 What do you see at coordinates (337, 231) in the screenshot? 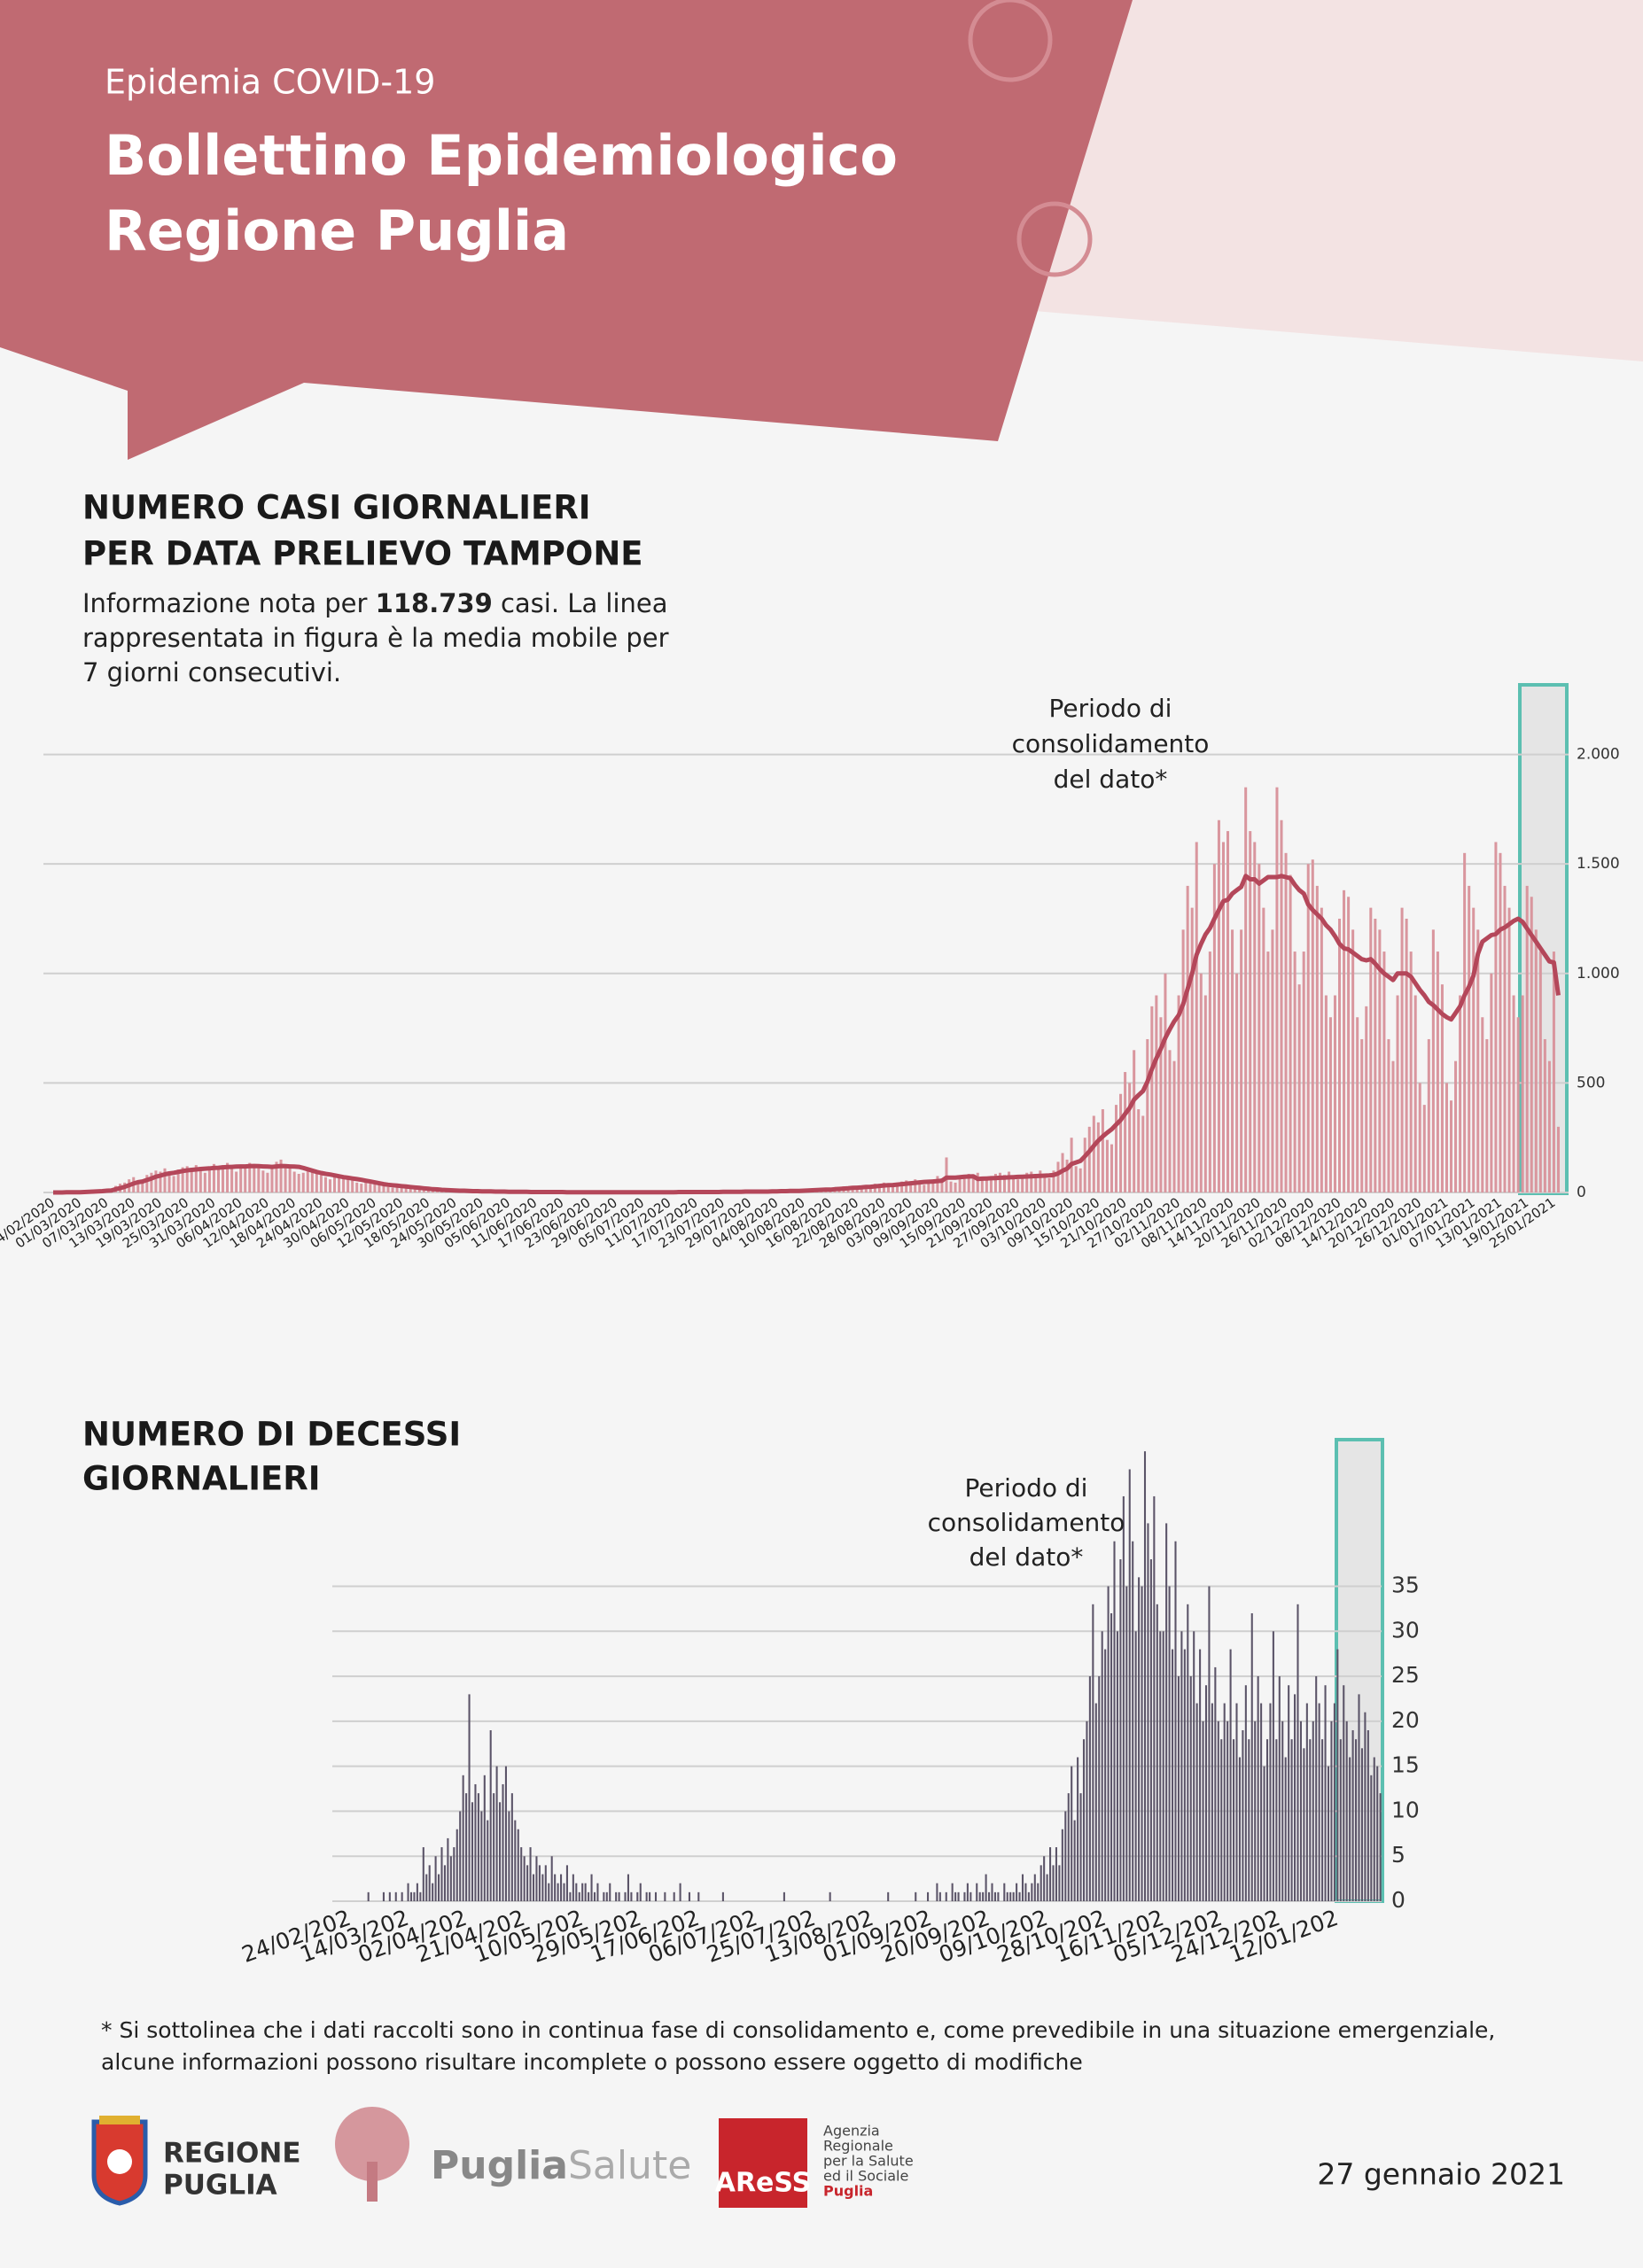
I see `main-title: Regione Puglia` at bounding box center [337, 231].